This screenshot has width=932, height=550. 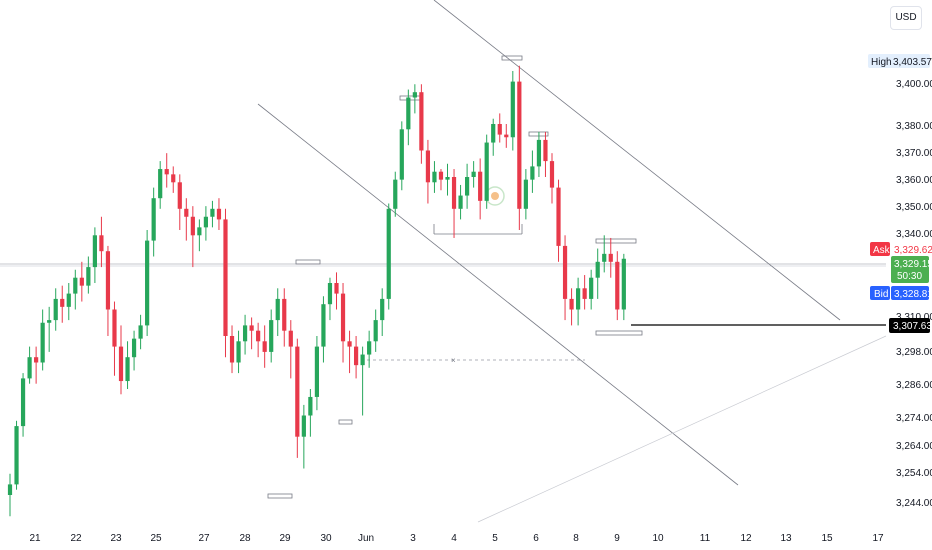 I want to click on y-tick-label: 3,370.00, so click(x=914, y=153).